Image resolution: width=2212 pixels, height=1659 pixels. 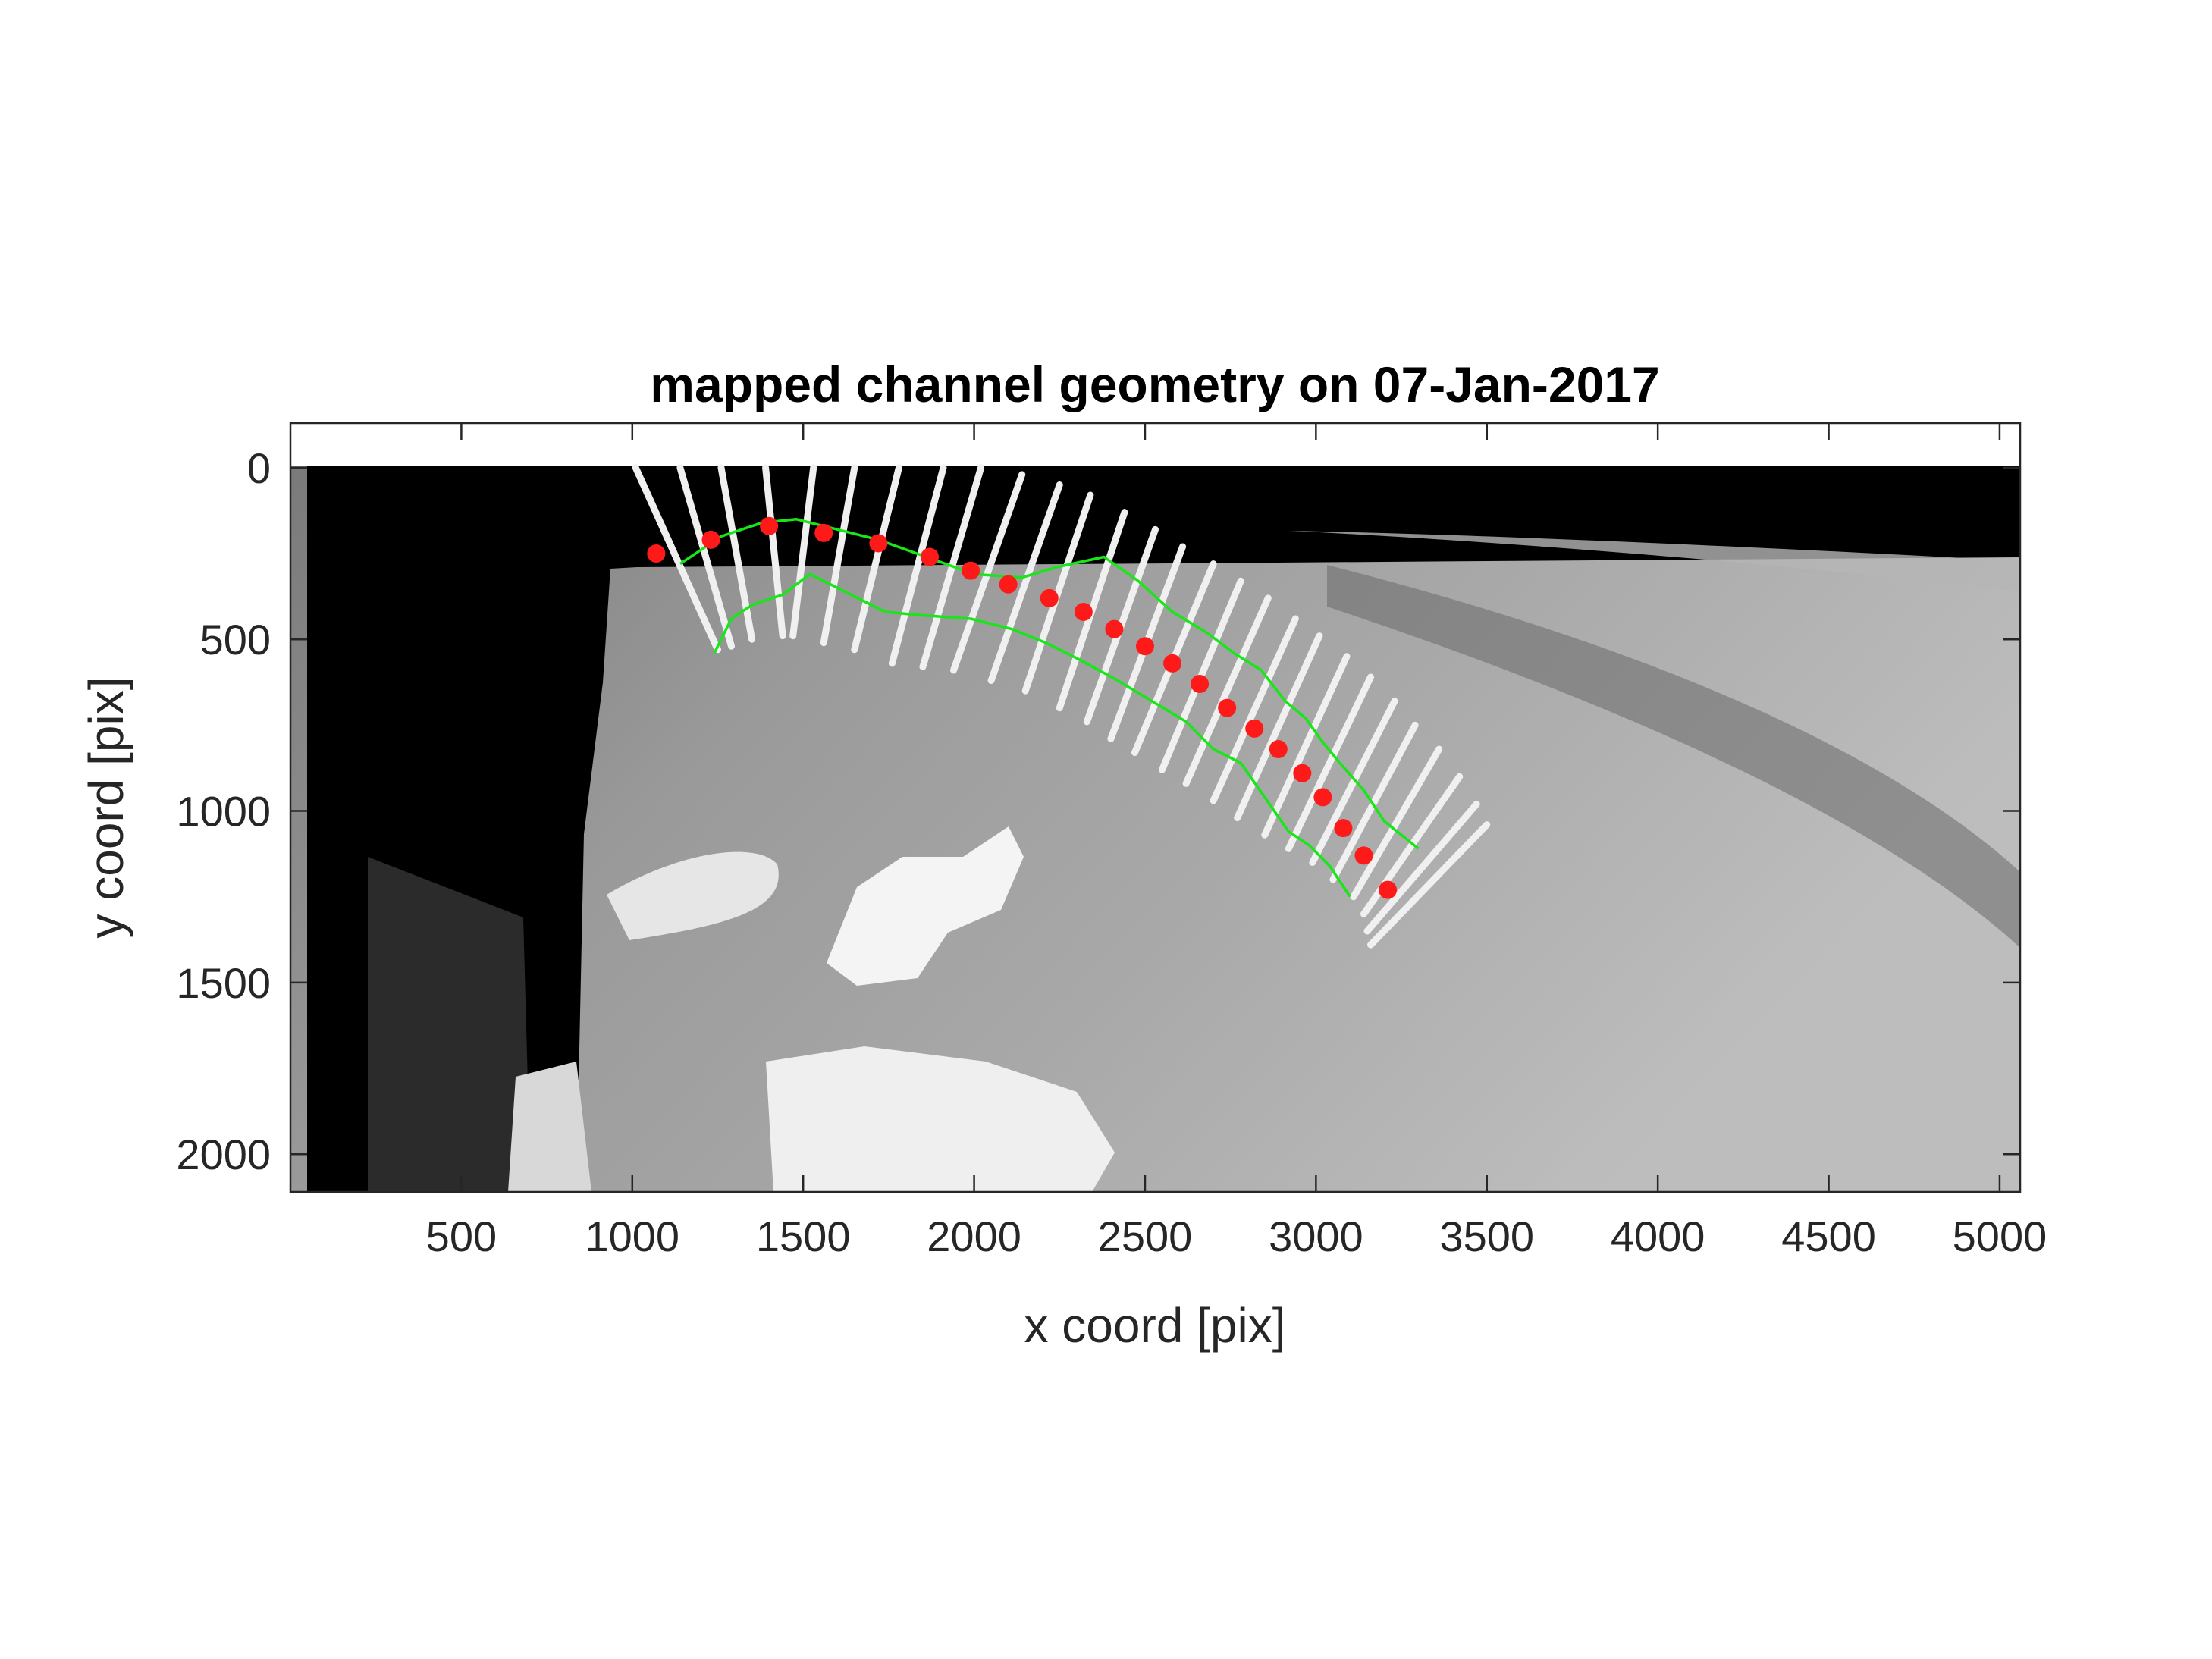 I want to click on y-axis-label: y coord [pix], so click(x=106, y=807).